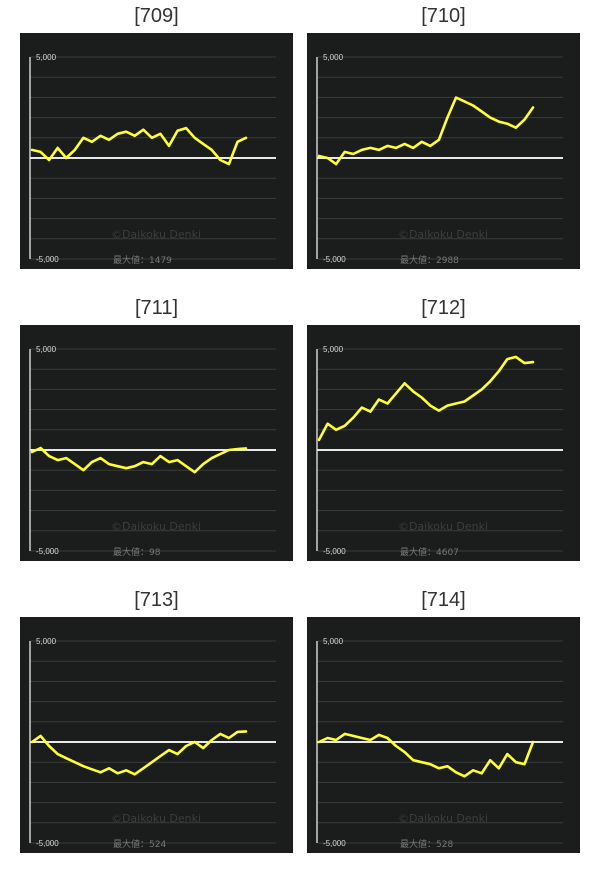 The image size is (600, 869). Describe the element at coordinates (137, 552) in the screenshot. I see `max-value-label: 最大値：98` at that location.